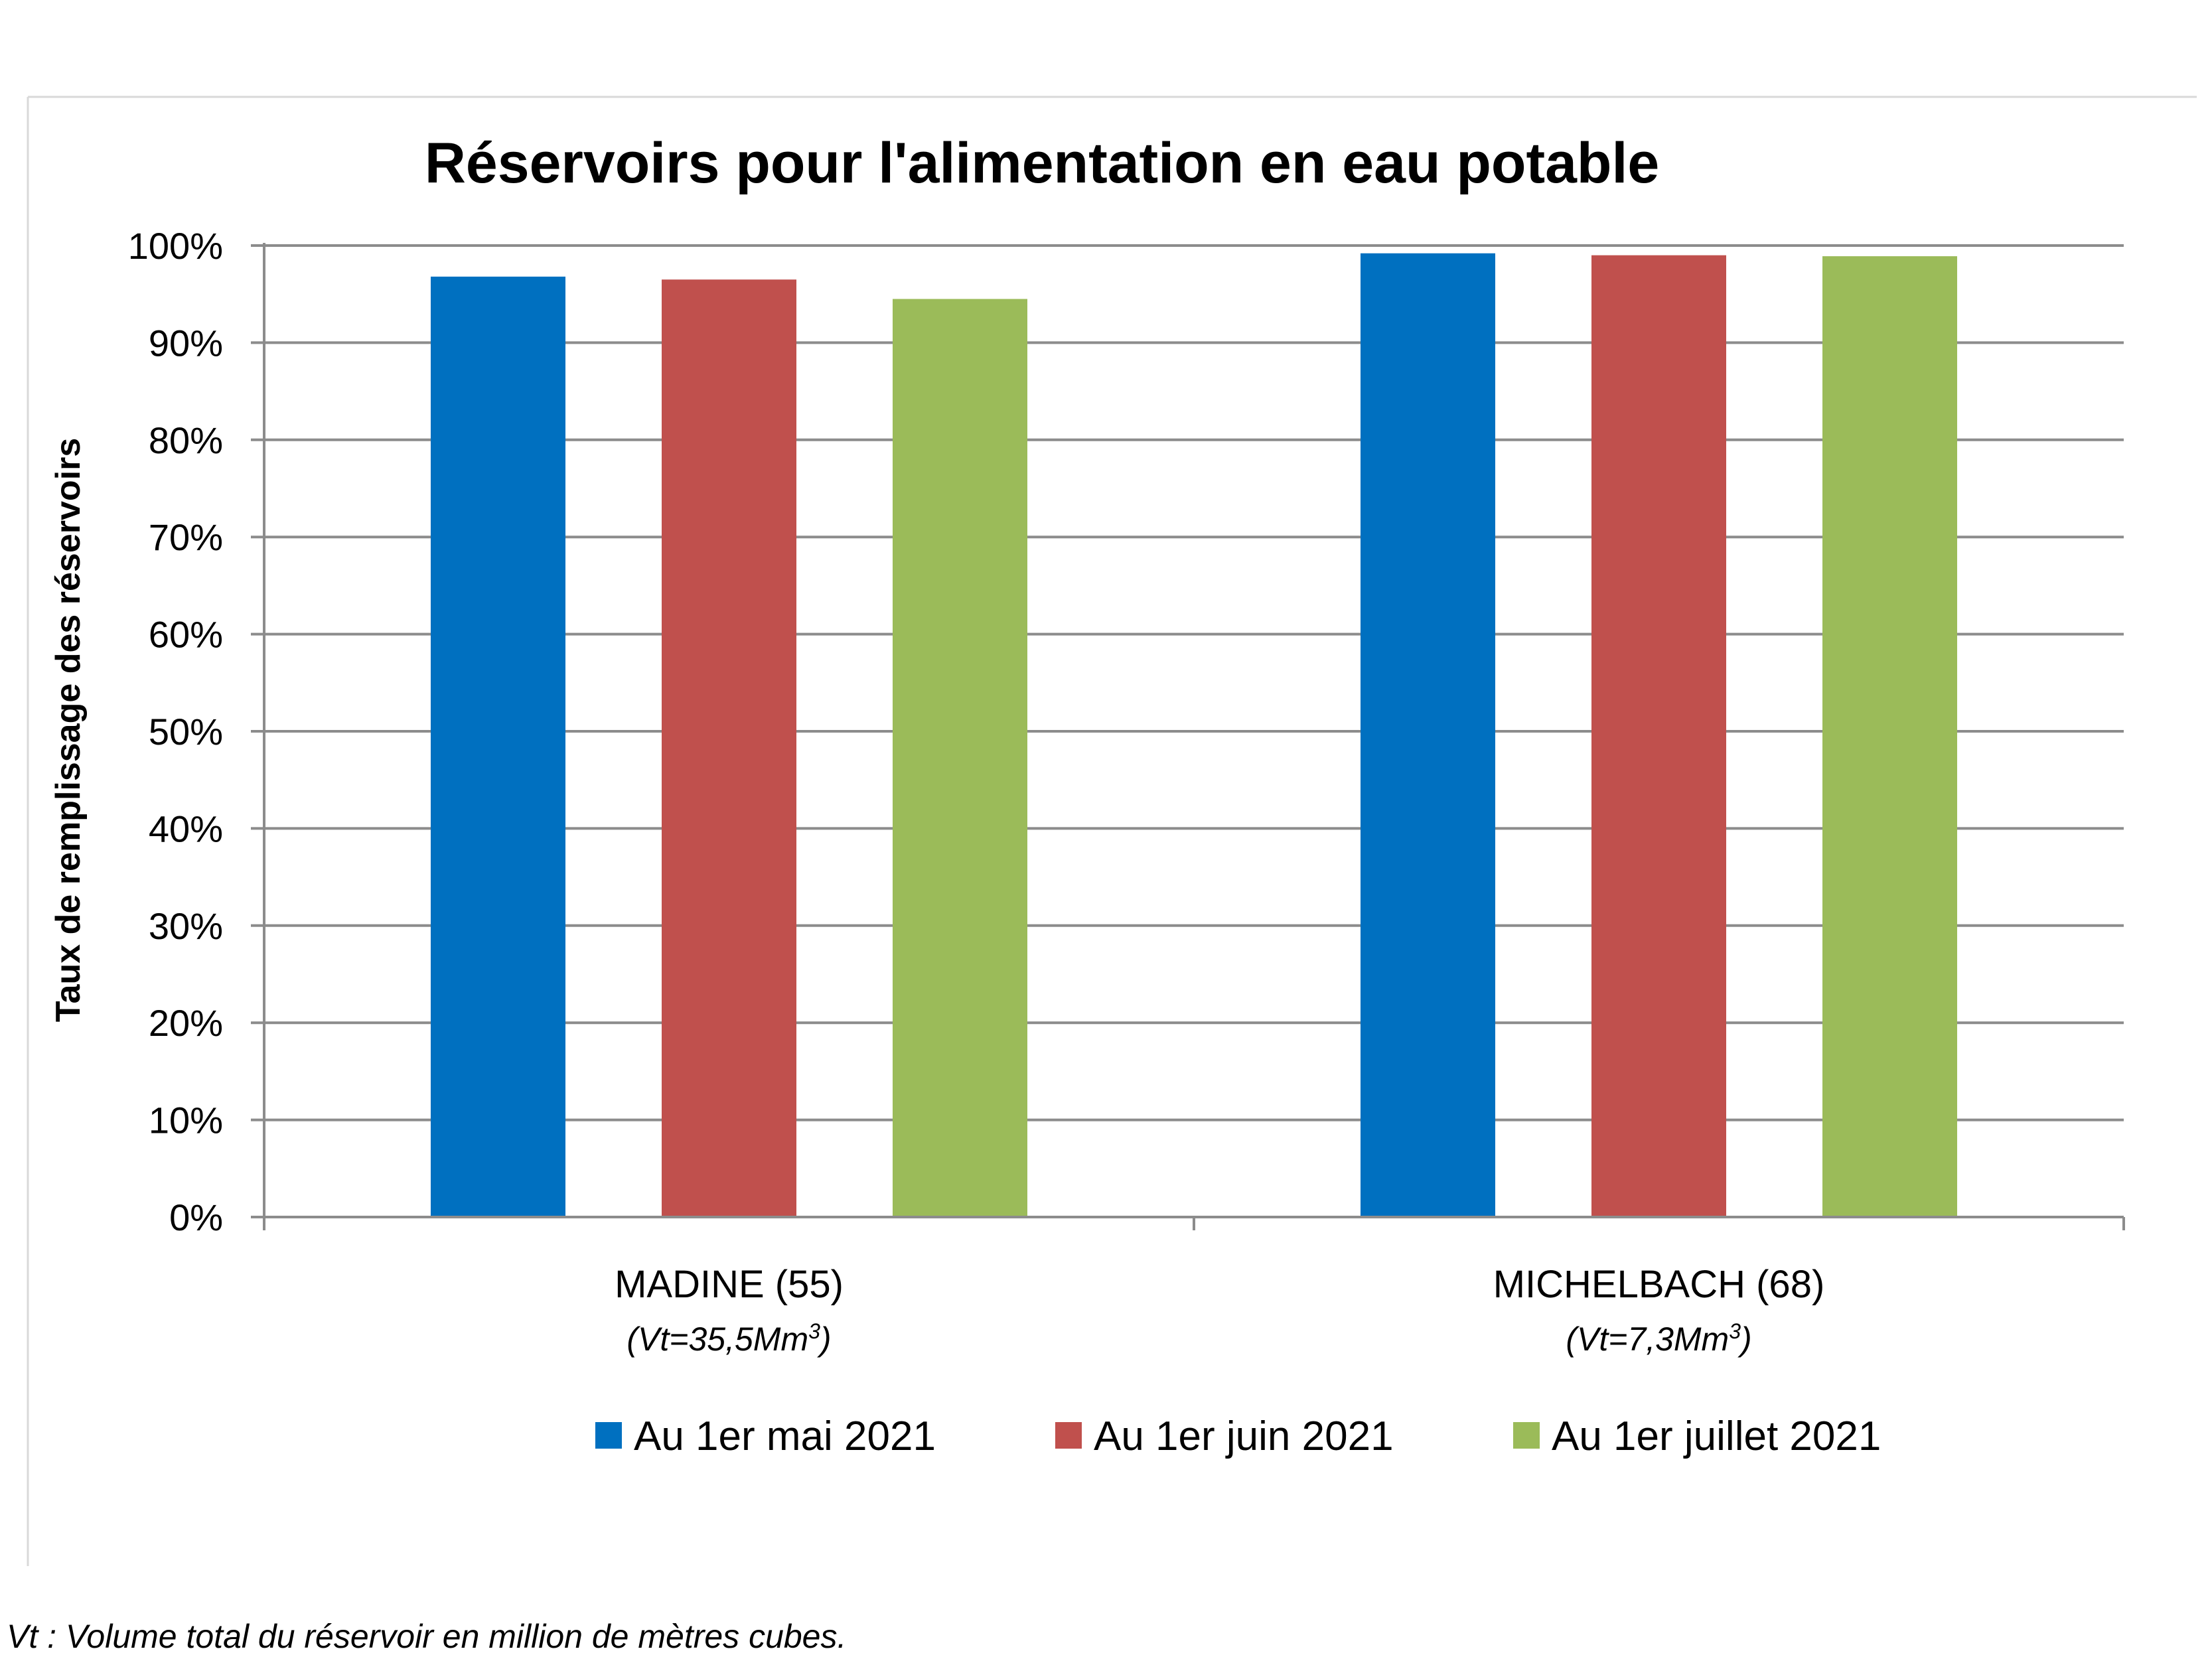 The height and width of the screenshot is (1659, 2212). Describe the element at coordinates (186, 926) in the screenshot. I see `y-tick-label: 30%` at that location.